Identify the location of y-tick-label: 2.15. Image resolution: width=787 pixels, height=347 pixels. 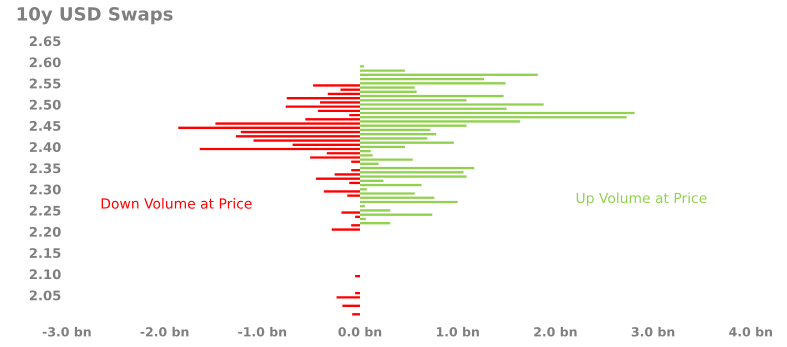
(45, 253).